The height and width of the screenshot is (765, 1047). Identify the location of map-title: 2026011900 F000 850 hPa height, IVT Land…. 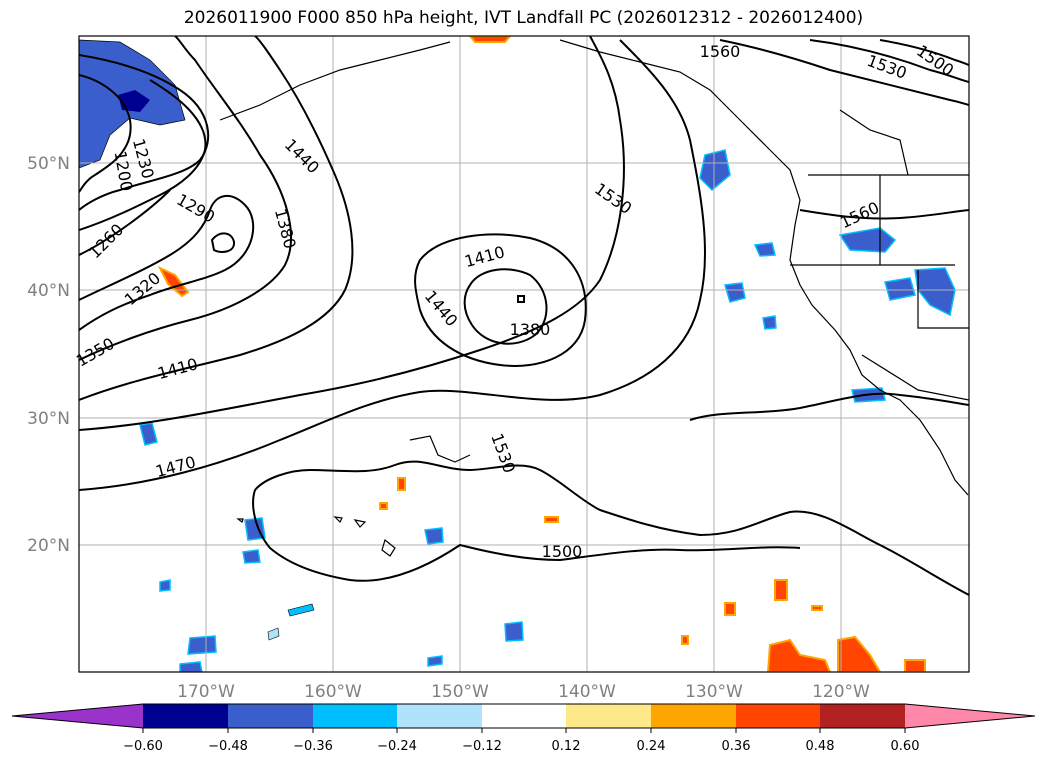
(523, 18).